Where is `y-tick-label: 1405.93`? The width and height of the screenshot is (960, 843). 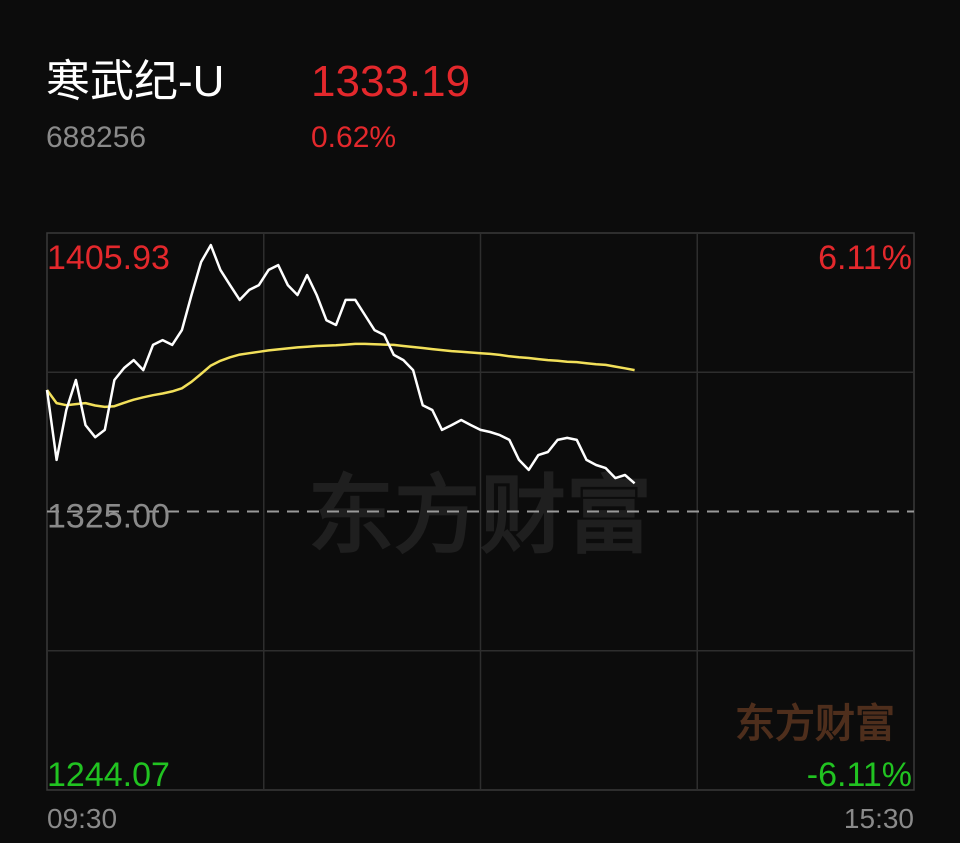
y-tick-label: 1405.93 is located at coordinates (108, 258).